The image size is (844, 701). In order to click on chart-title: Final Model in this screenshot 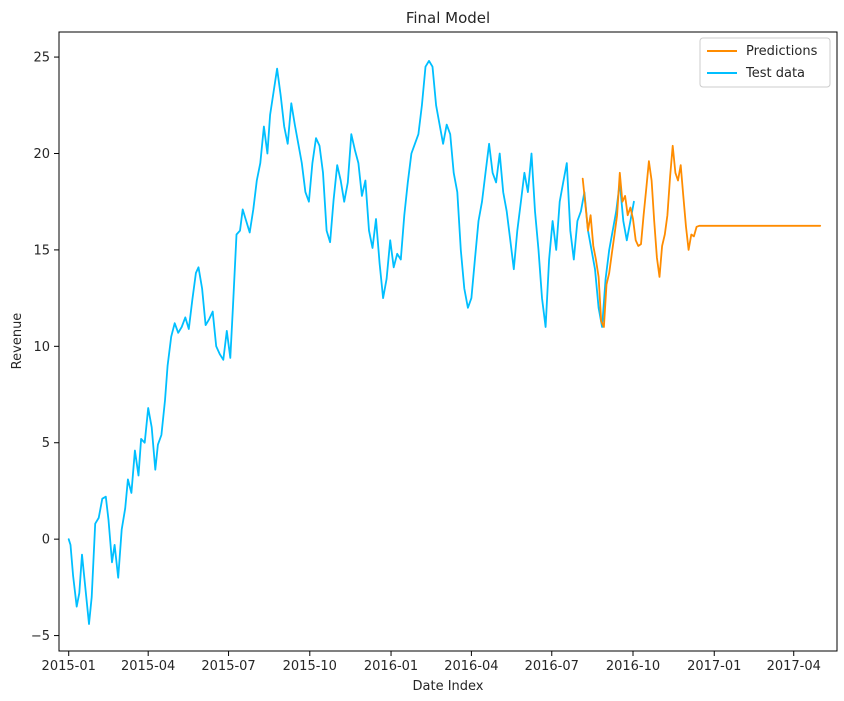, I will do `click(448, 18)`.